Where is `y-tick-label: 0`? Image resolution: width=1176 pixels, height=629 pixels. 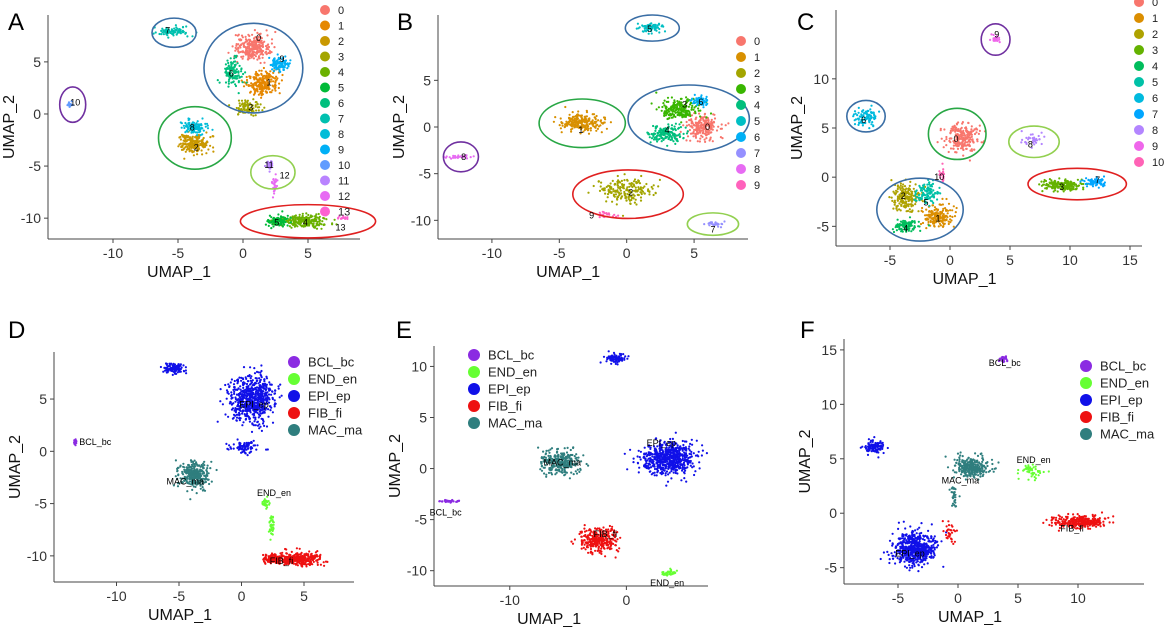 y-tick-label: 0 is located at coordinates (825, 177).